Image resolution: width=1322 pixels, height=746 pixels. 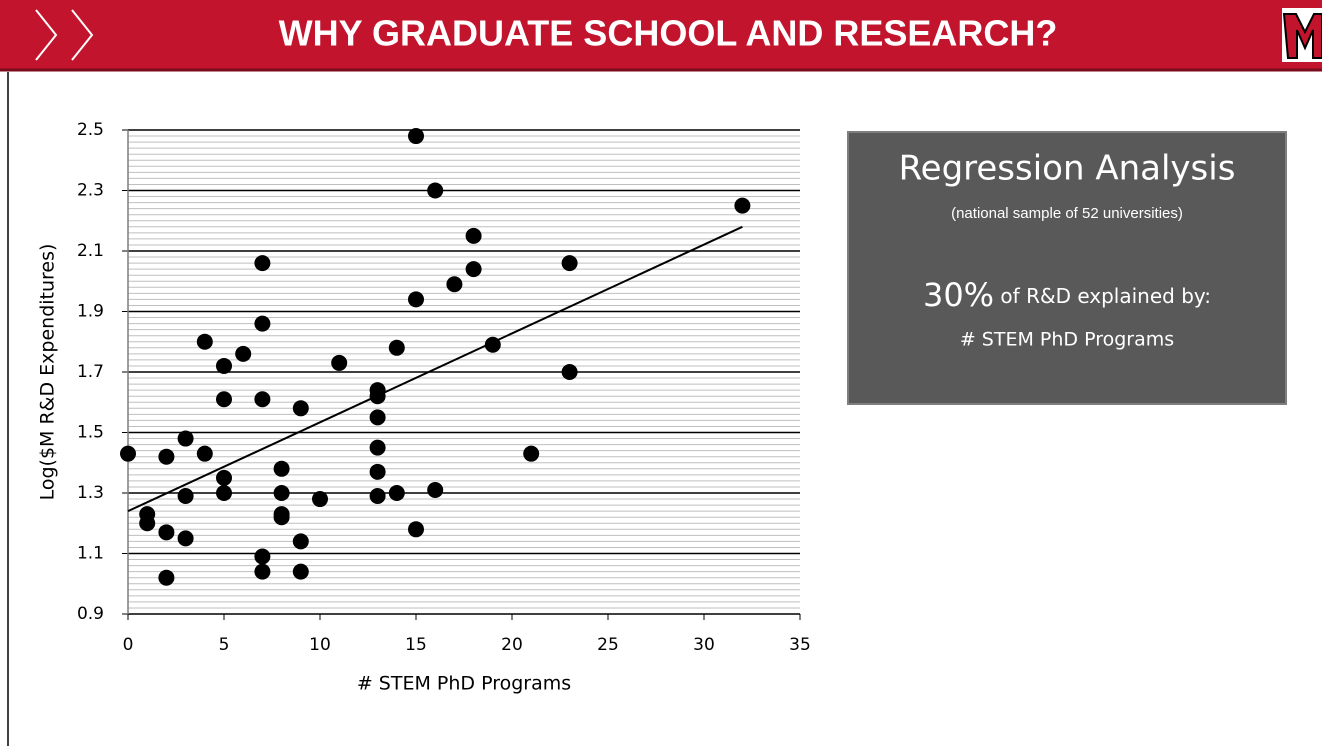 What do you see at coordinates (1067, 340) in the screenshot?
I see `panel-factor: # STEM PhD Programs` at bounding box center [1067, 340].